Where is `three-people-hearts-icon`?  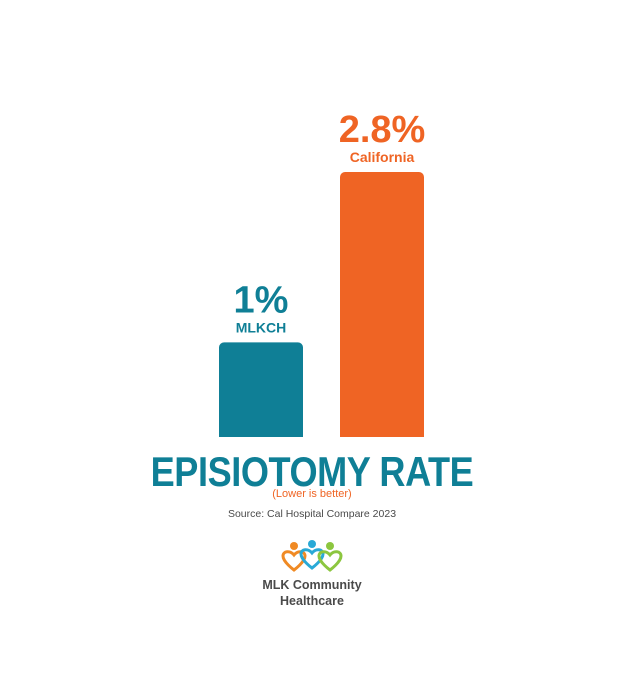
three-people-hearts-icon is located at coordinates (312, 556).